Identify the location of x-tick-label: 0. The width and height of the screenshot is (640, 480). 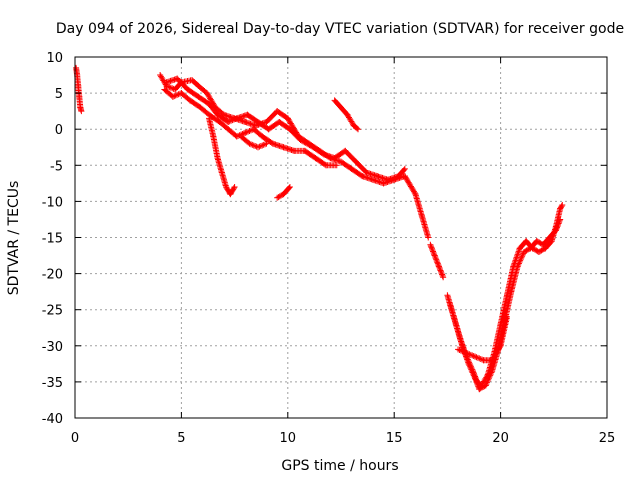
(75, 438).